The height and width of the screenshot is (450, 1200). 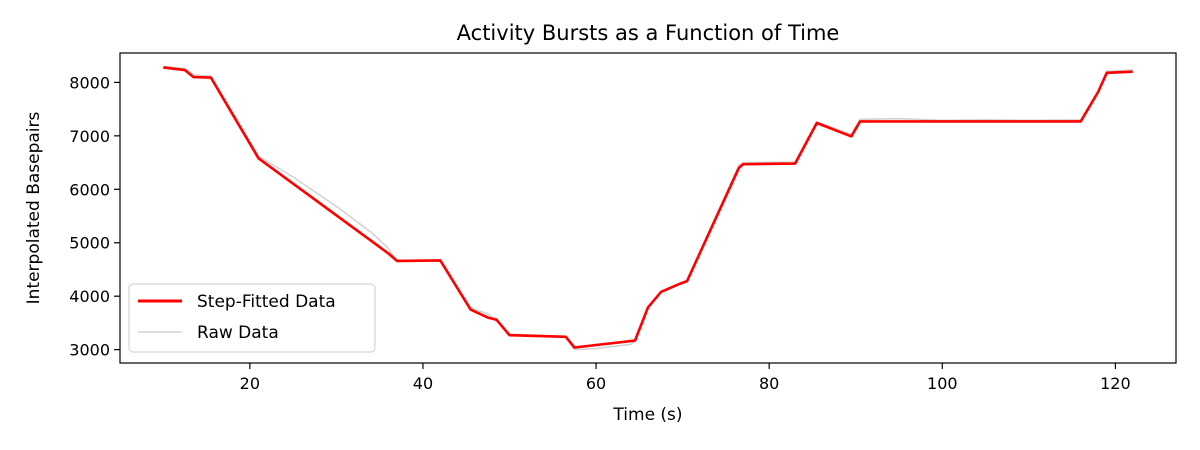 I want to click on y-tick-label: 4000, so click(x=89, y=296).